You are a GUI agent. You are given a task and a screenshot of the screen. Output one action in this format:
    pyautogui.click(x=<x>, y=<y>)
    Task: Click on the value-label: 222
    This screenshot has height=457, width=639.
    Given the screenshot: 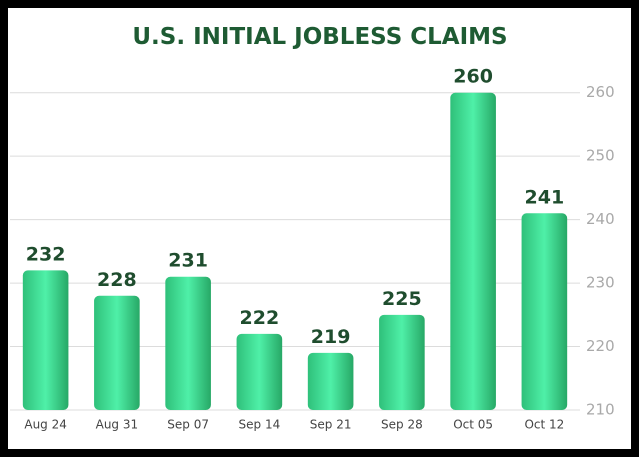 What is the action you would take?
    pyautogui.click(x=260, y=318)
    